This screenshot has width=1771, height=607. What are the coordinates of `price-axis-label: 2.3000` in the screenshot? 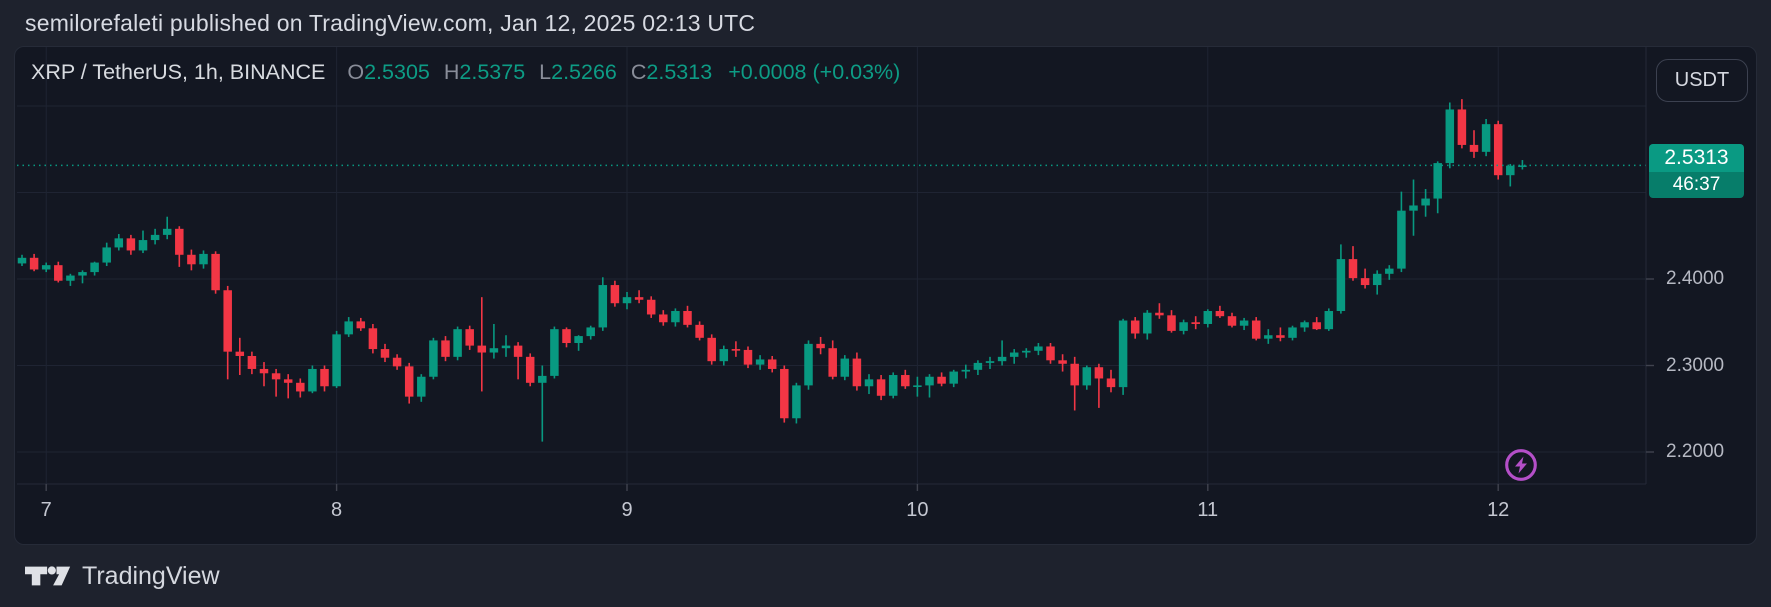 It's located at (1695, 365).